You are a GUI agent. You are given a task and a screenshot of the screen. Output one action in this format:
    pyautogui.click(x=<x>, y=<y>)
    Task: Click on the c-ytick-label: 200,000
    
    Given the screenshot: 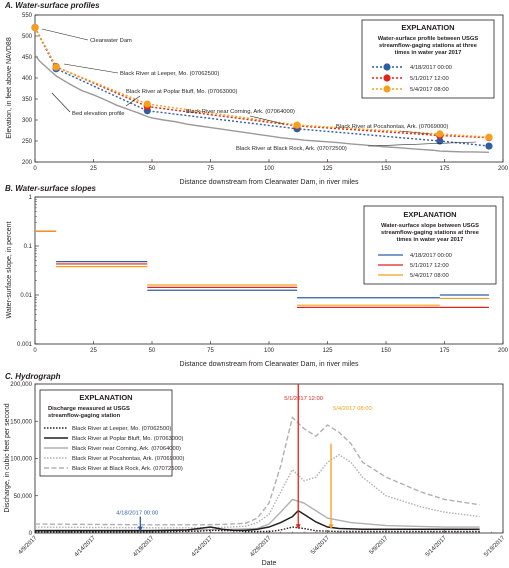 What is the action you would take?
    pyautogui.click(x=21, y=385)
    